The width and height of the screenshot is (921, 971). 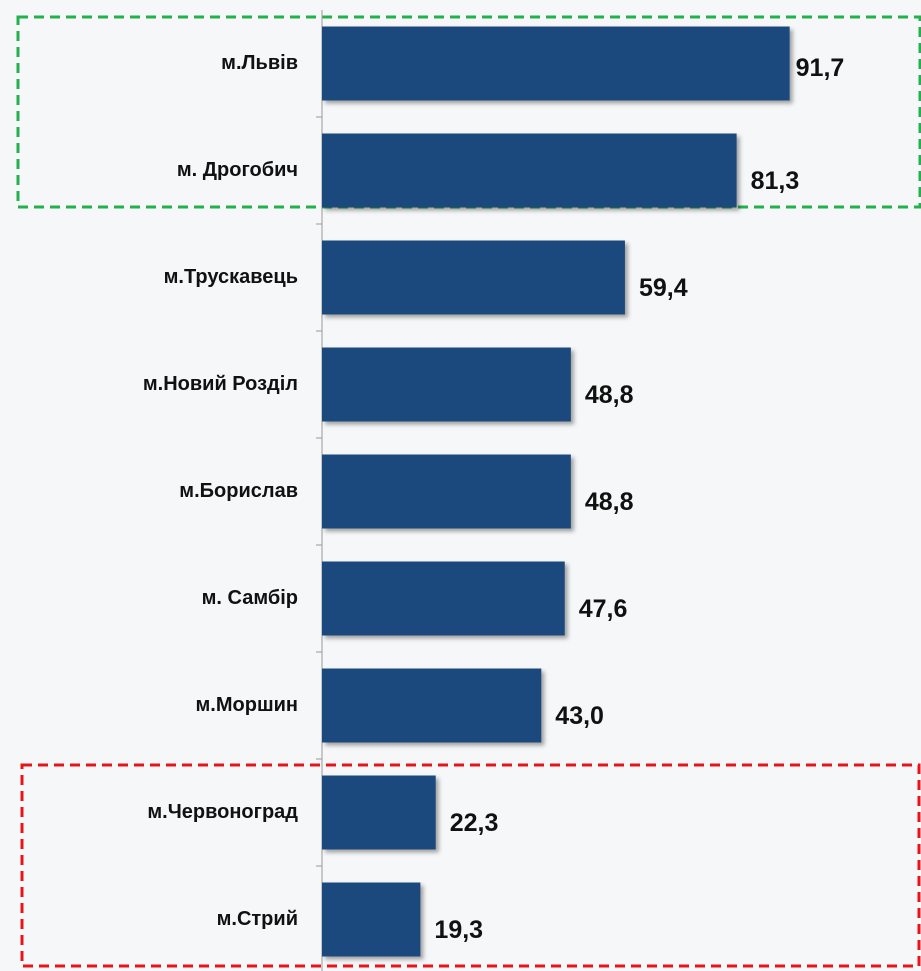 What do you see at coordinates (237, 170) in the screenshot?
I see `y-tick-label: м. Дрогобич` at bounding box center [237, 170].